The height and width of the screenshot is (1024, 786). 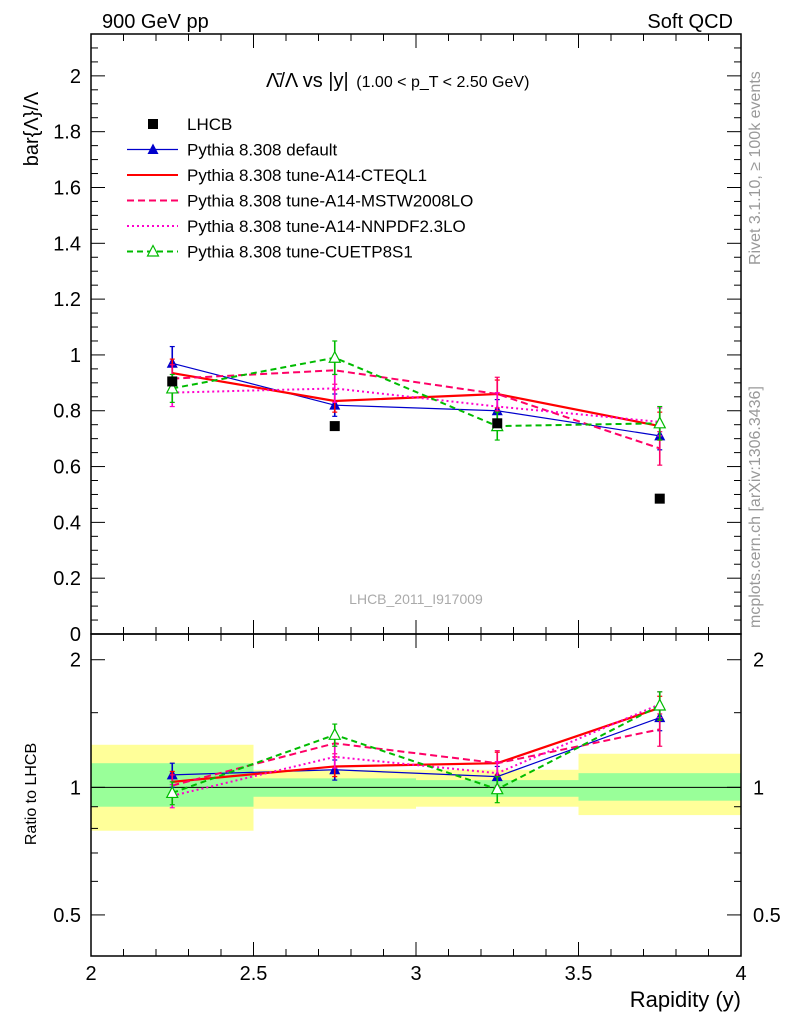 What do you see at coordinates (740, 974) in the screenshot?
I see `x-tick-label: 4` at bounding box center [740, 974].